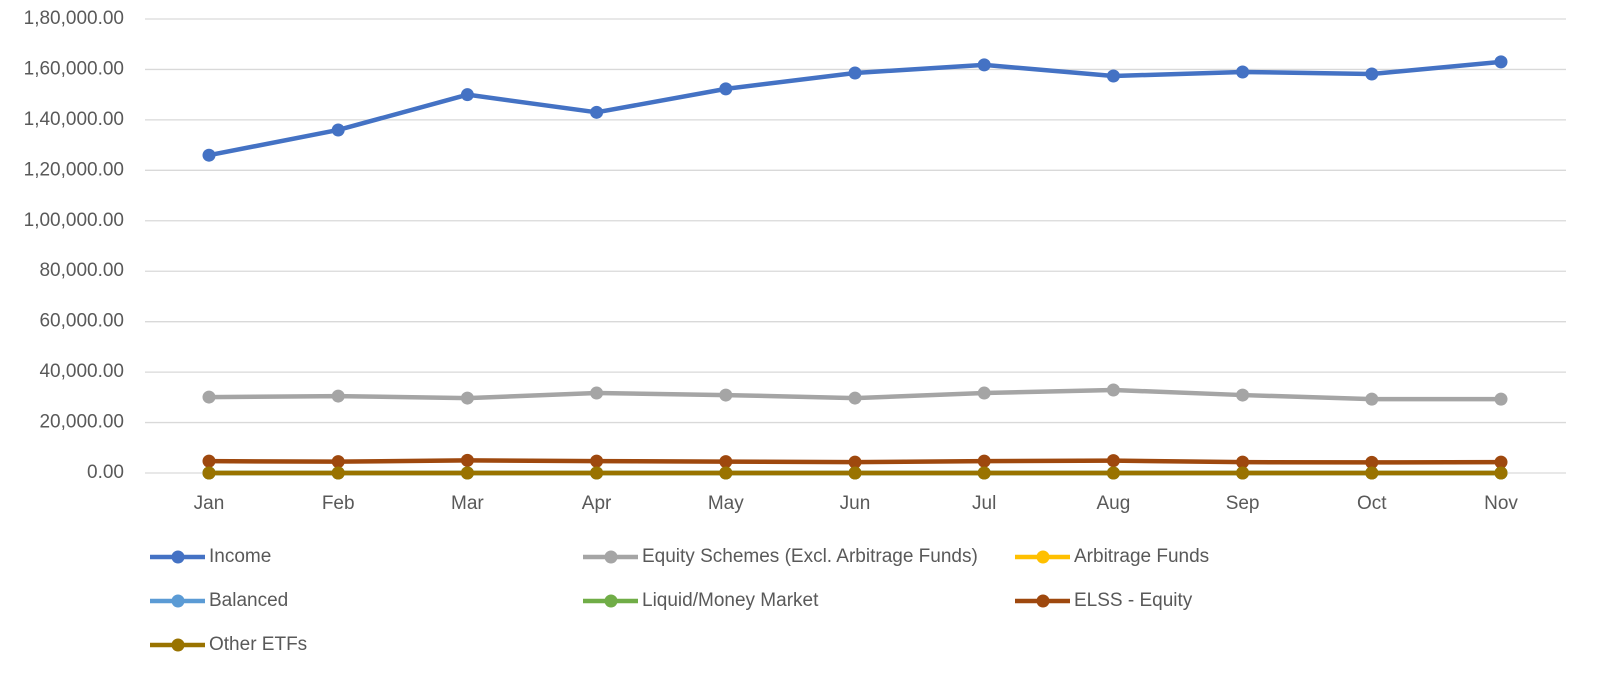  I want to click on y-tick-label: 1,60,000.00, so click(74, 68).